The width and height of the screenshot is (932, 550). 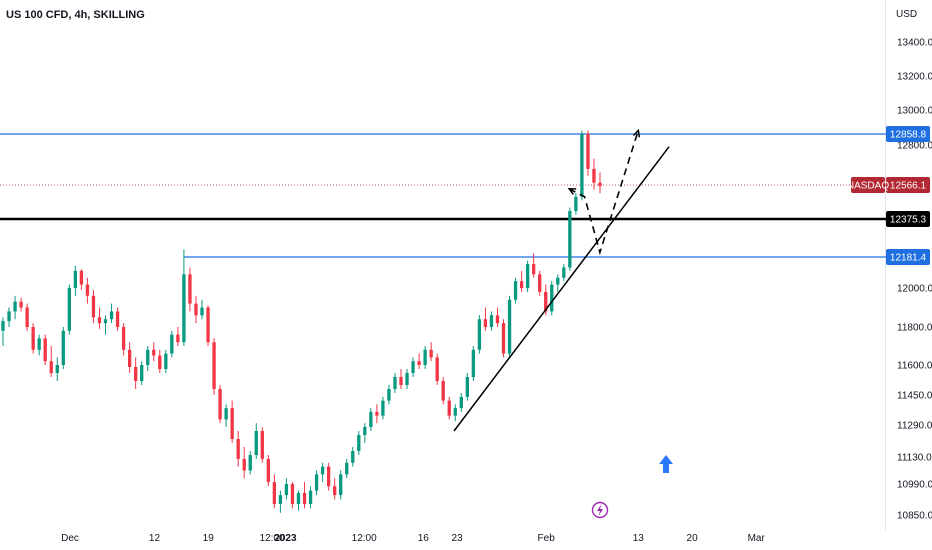 I want to click on chart-title: US 100 CFD, 4h, SKILLING, so click(x=75, y=15).